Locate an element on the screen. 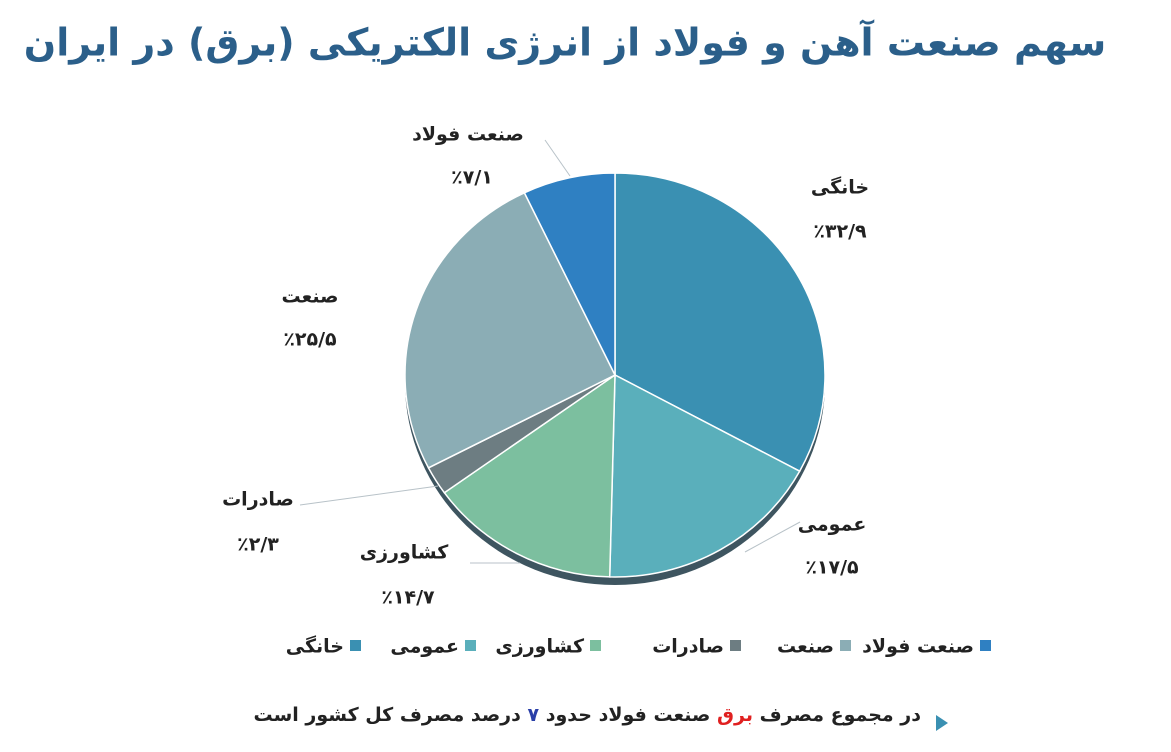 The width and height of the screenshot is (1171, 752). slice-label: عمومی is located at coordinates (832, 525).